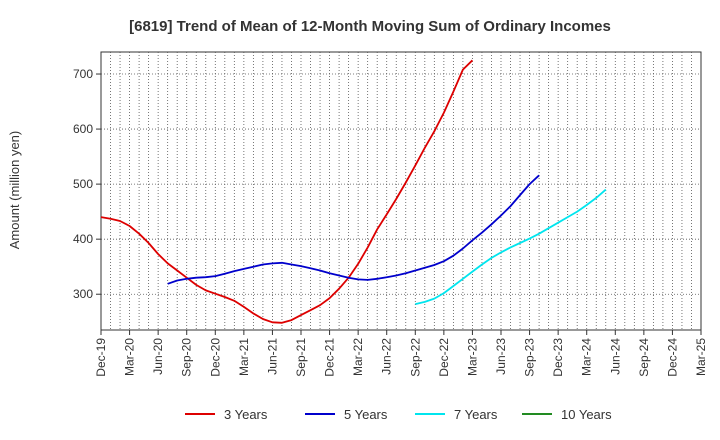 The width and height of the screenshot is (720, 440). Describe the element at coordinates (366, 414) in the screenshot. I see `legend-label: 5 Years` at that location.